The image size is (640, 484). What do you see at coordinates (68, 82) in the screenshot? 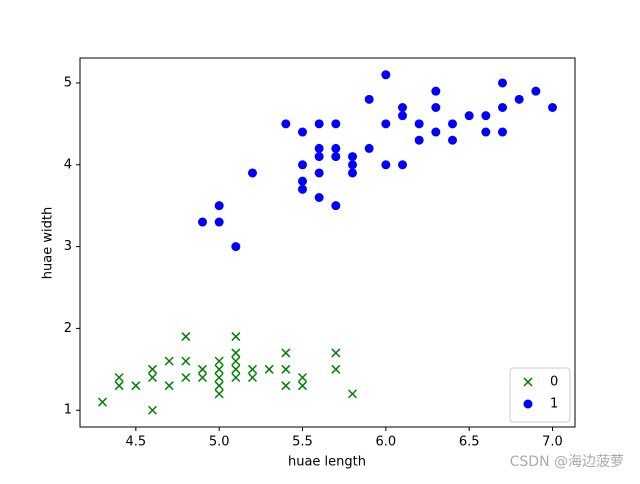
I see `y-tick-label: 5` at bounding box center [68, 82].